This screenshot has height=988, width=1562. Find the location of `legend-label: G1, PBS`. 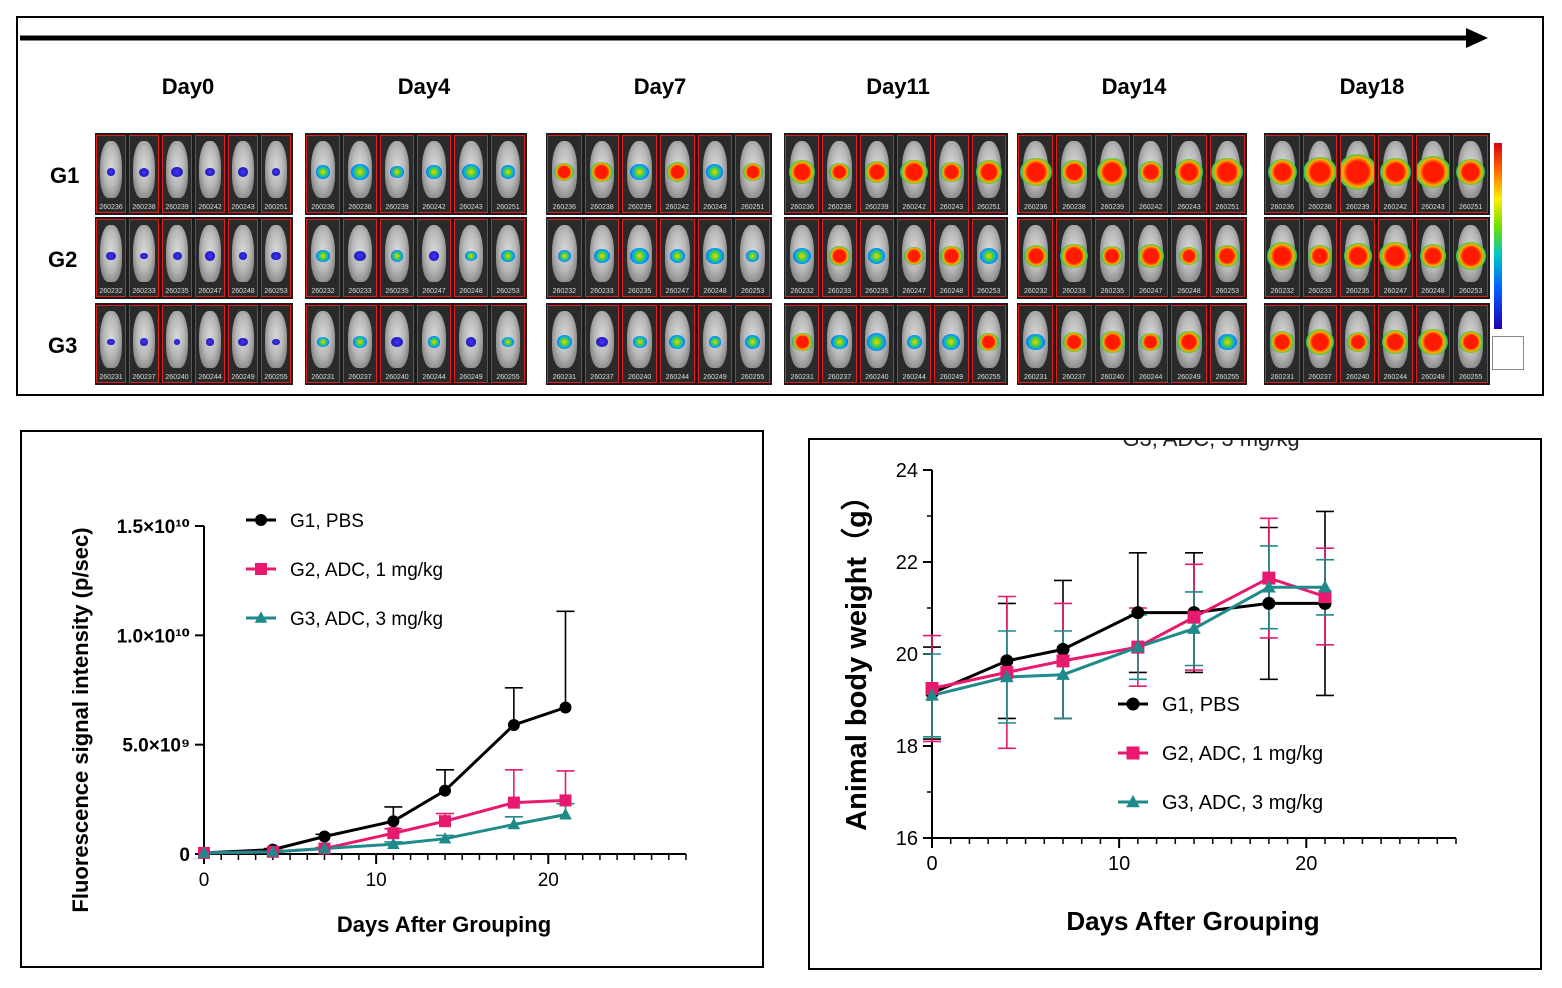

legend-label: G1, PBS is located at coordinates (1201, 705).